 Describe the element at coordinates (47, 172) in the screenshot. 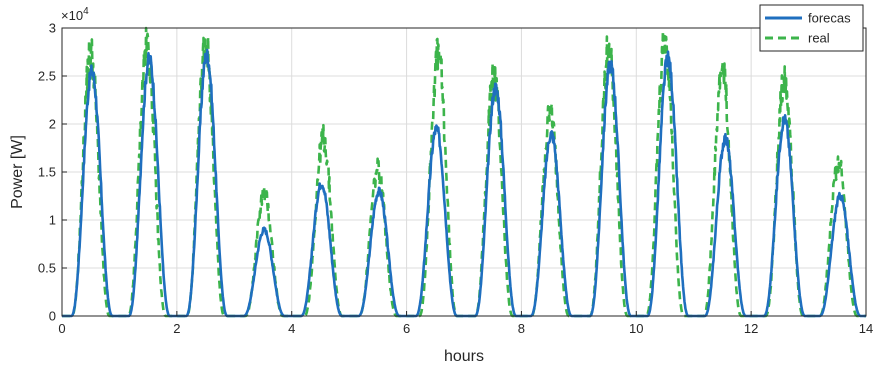

I see `y-tick-label: 1.5` at that location.